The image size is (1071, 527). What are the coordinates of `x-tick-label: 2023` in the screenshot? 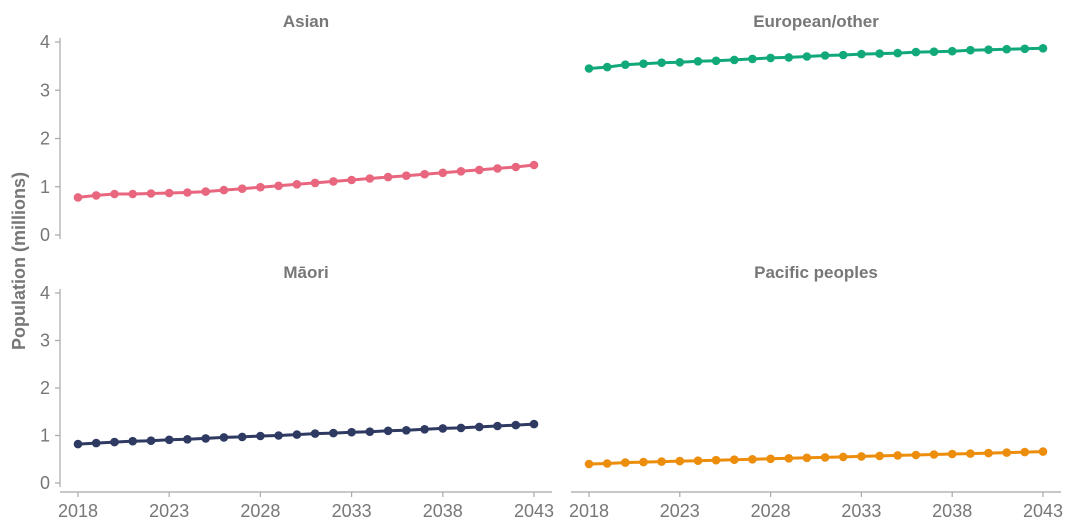 It's located at (169, 511).